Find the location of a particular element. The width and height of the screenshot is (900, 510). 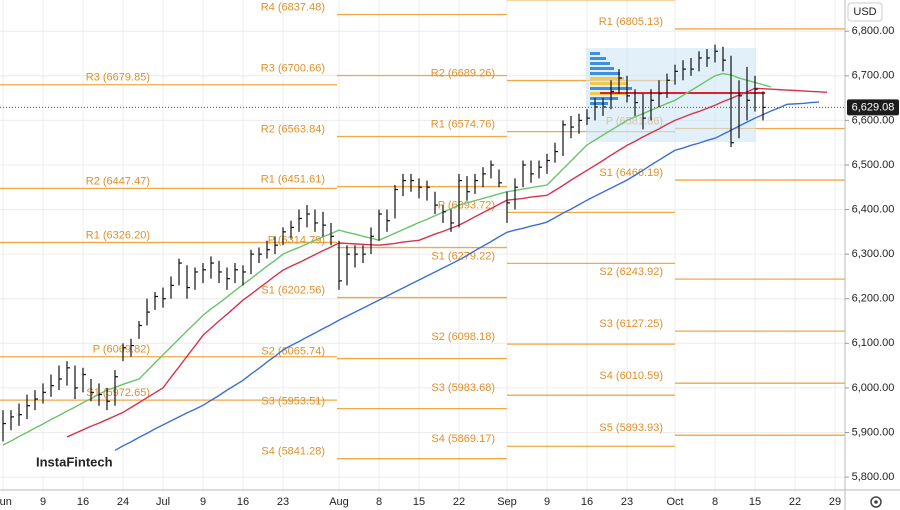

x-tick-label: Aug is located at coordinates (339, 502).